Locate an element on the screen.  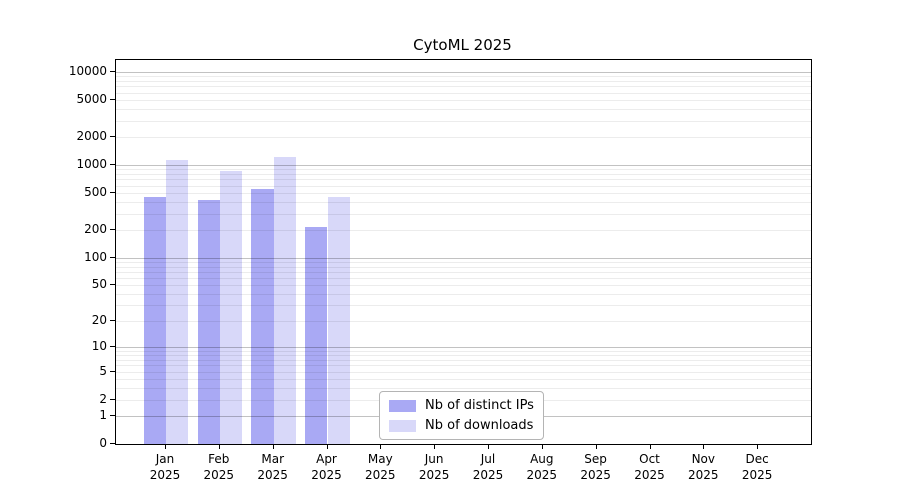
bar-downloads-feb is located at coordinates (231, 307).